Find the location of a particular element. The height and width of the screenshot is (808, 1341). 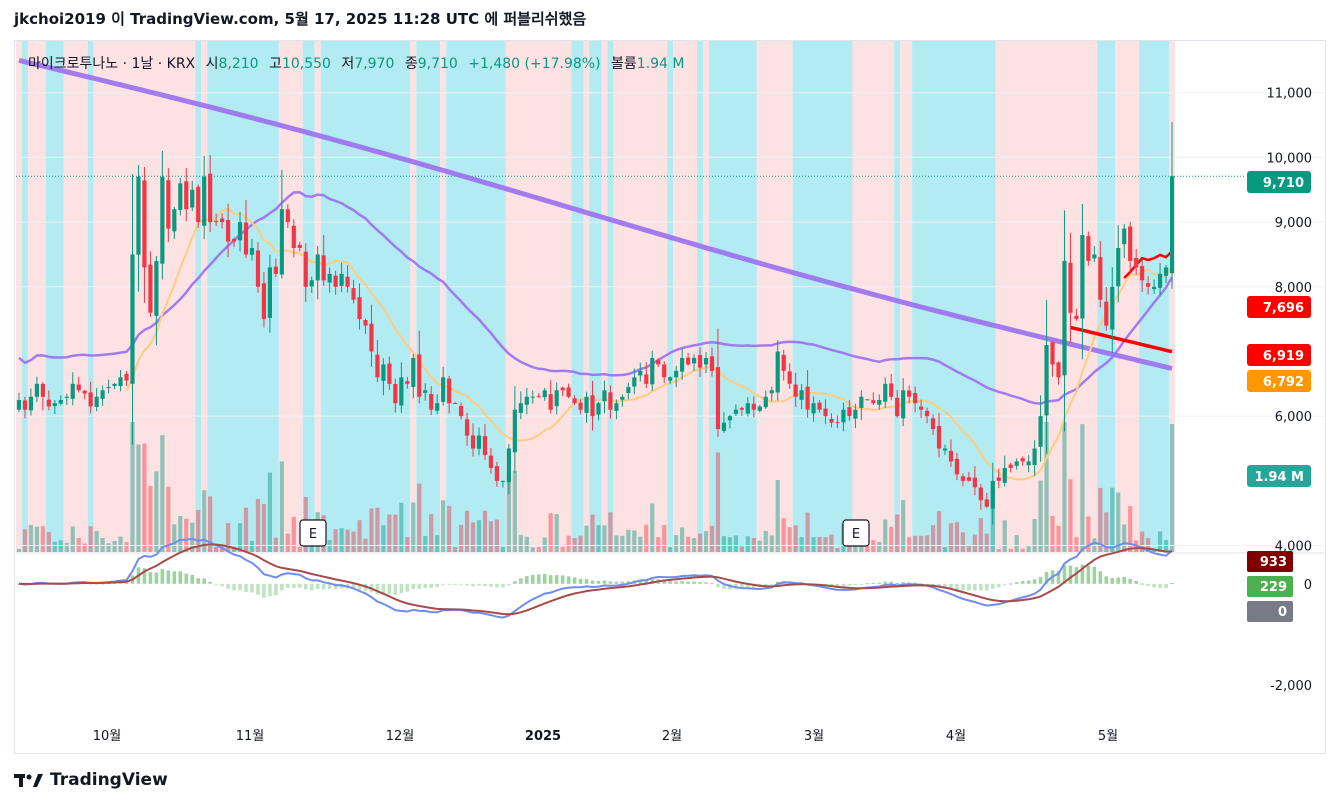

price-tag-text: 7,696 is located at coordinates (1283, 308).